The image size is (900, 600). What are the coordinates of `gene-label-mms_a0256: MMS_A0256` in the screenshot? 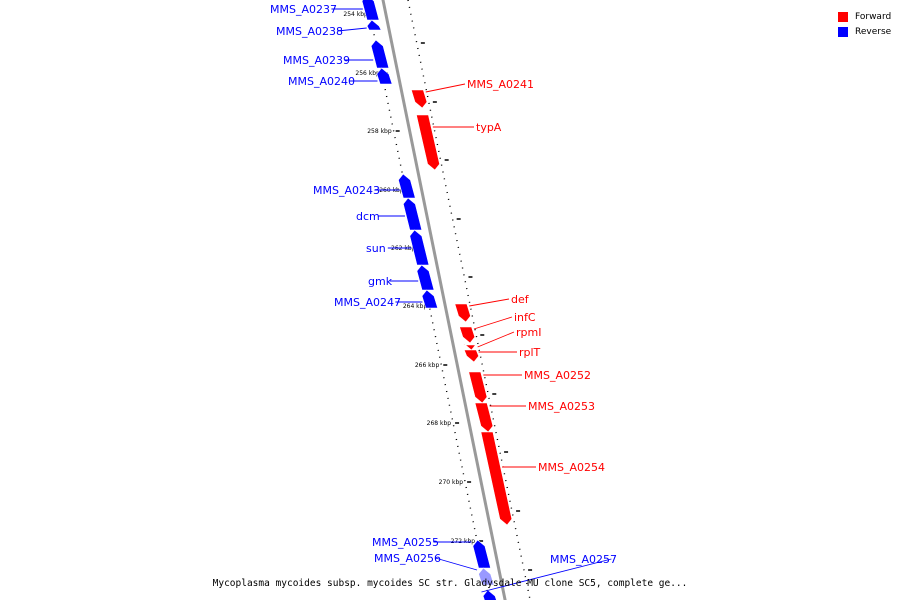 It's located at (407, 558).